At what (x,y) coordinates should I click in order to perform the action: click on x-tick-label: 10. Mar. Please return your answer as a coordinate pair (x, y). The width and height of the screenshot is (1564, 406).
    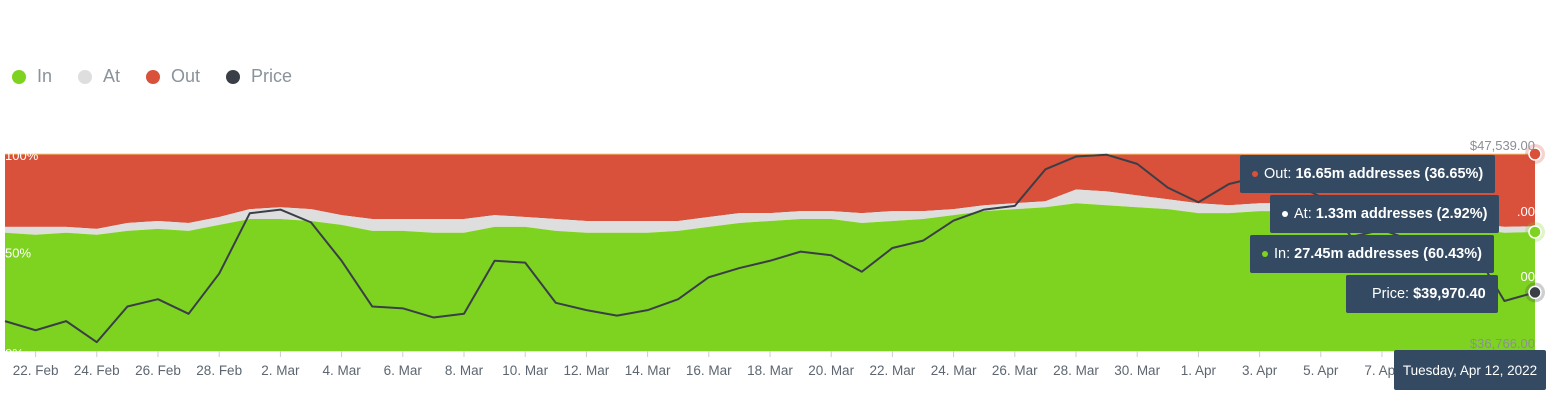
    Looking at the image, I should click on (525, 370).